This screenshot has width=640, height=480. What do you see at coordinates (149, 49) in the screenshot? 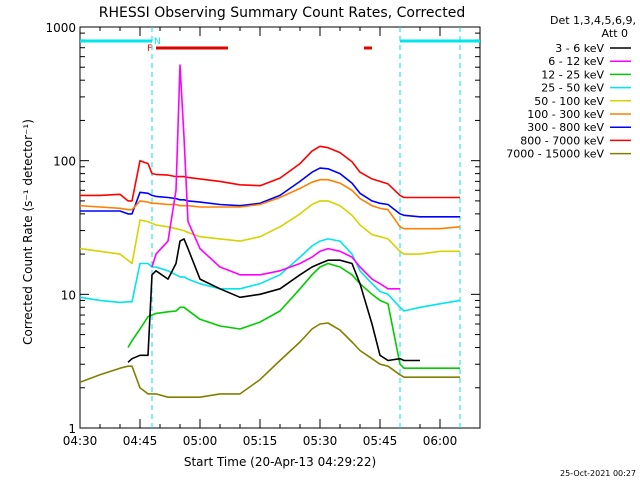
I see `flare-marker-label: F` at bounding box center [149, 49].